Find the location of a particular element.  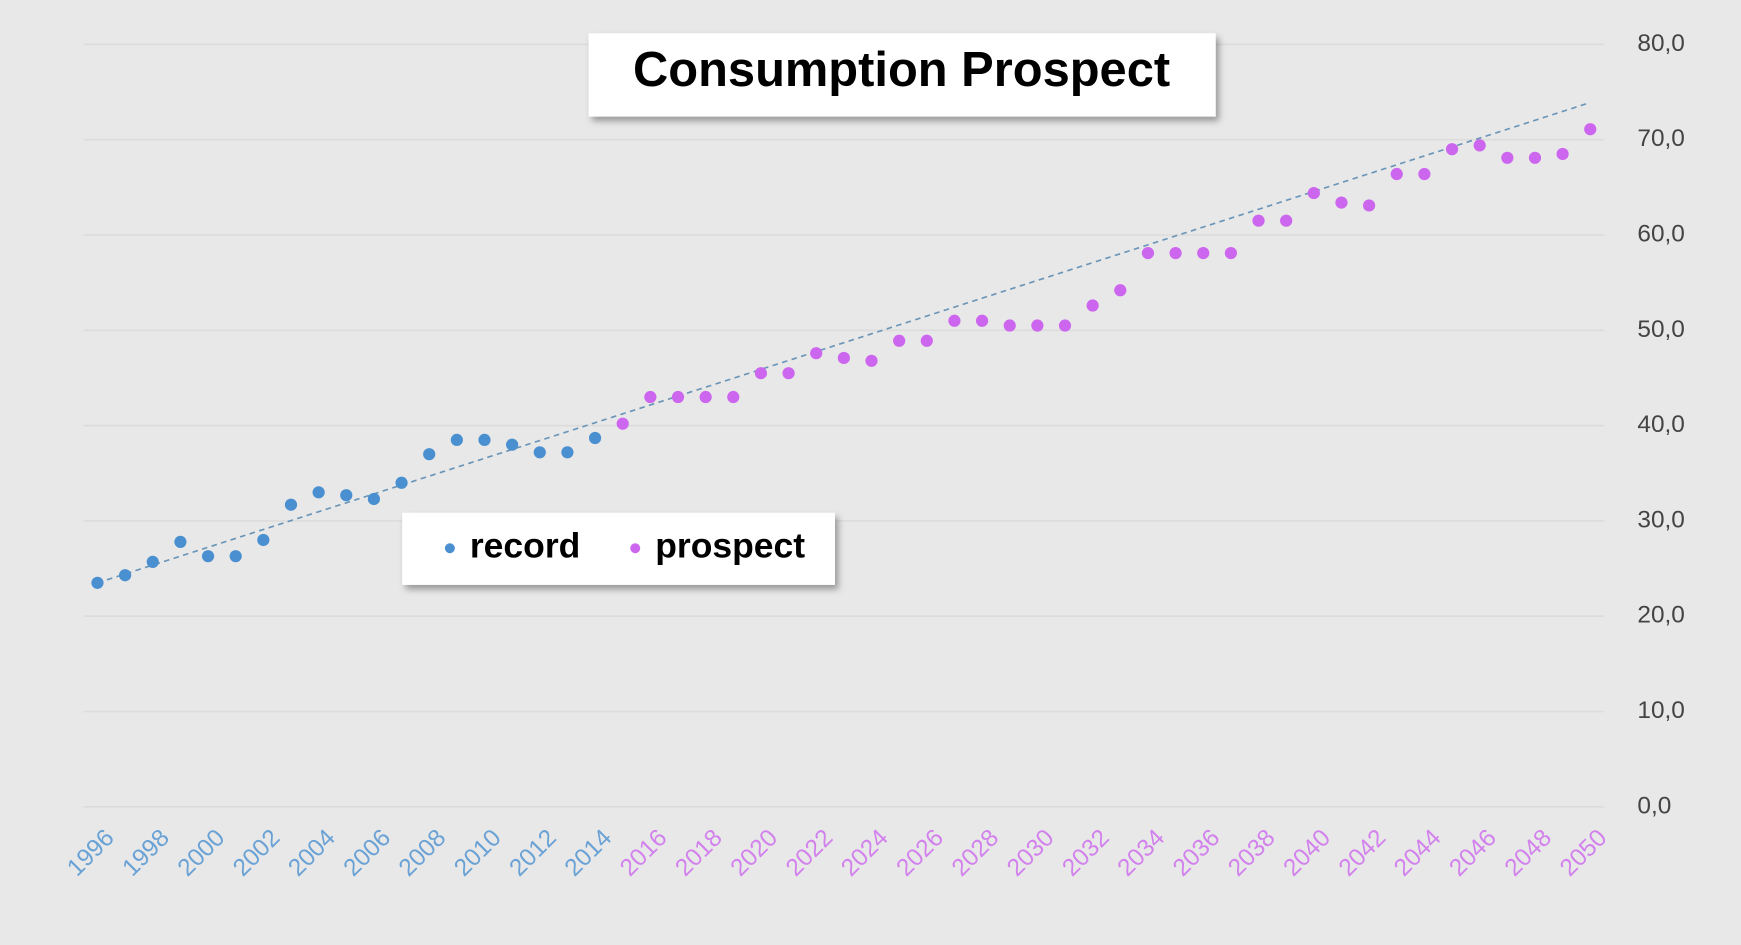

y-tick-label: 30,0 is located at coordinates (1661, 519).